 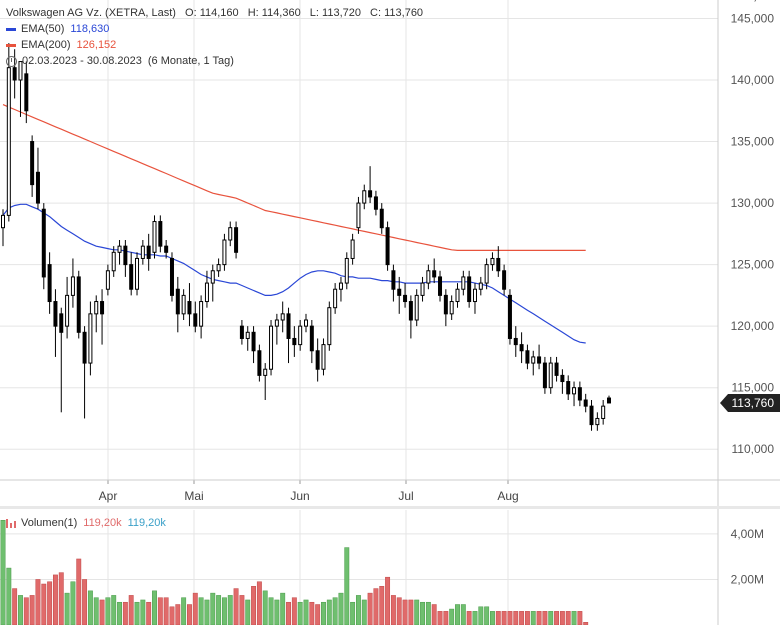 I want to click on range-legend: 02.03.2023 - 30.08.2023 (6 Monate, 1 Tag), so click(x=120, y=61).